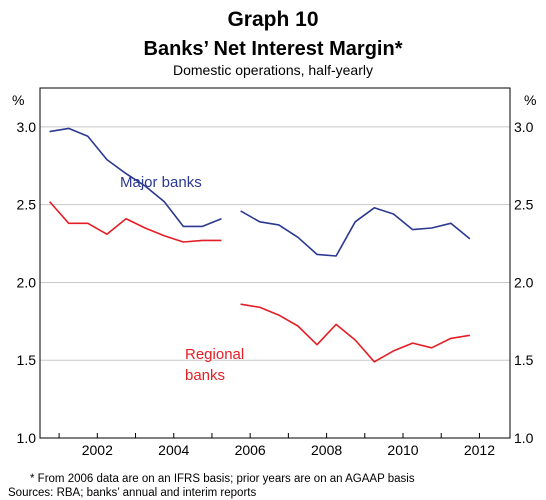 This screenshot has height=500, width=546. Describe the element at coordinates (272, 19) in the screenshot. I see `chart-title: Graph 10` at that location.